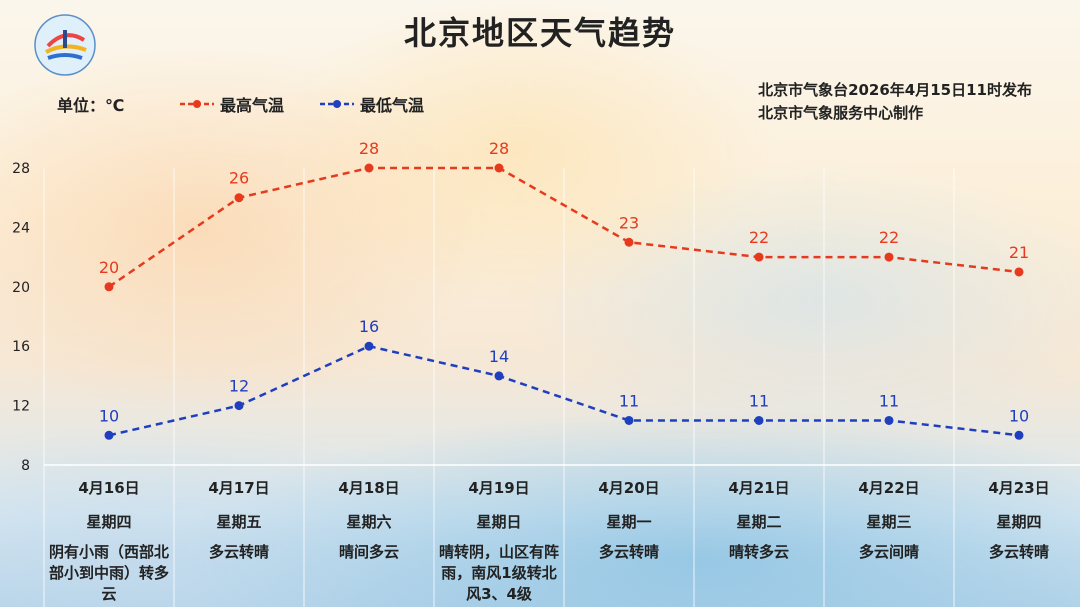 The image size is (1080, 607). I want to click on data-label-low: 14, so click(499, 356).